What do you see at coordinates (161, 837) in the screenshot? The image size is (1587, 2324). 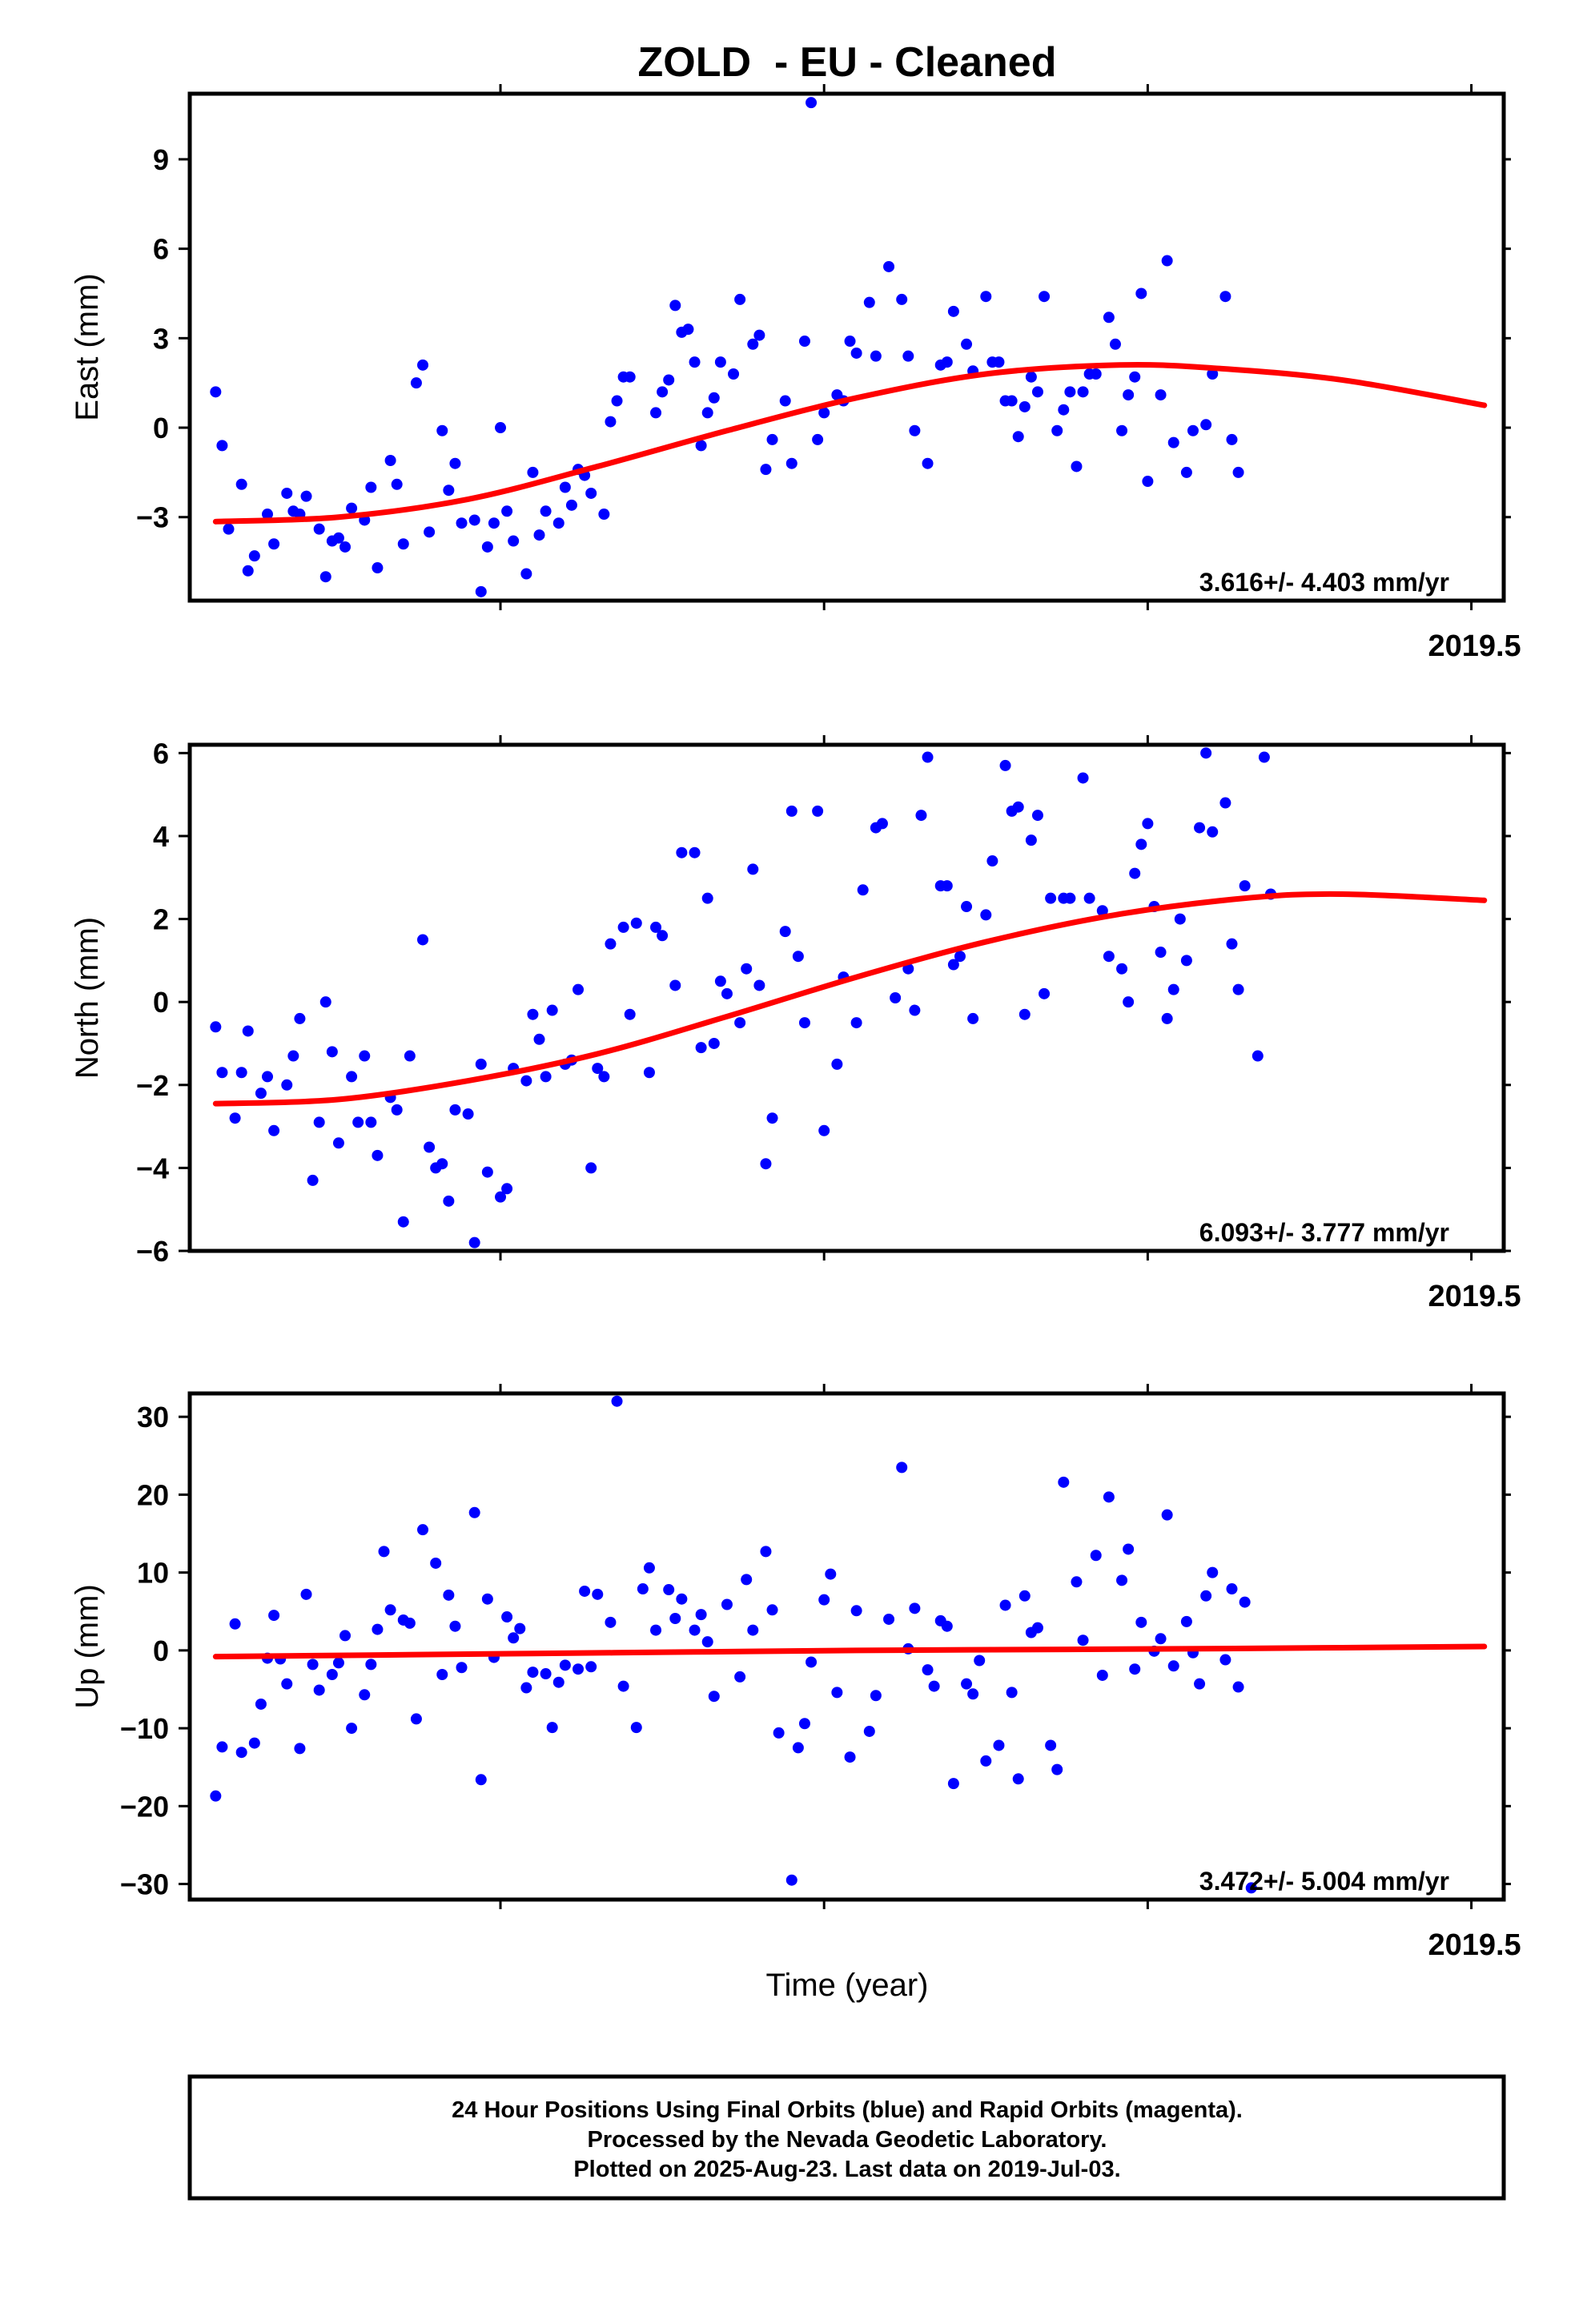 I see `north-y-tick-label: 4` at bounding box center [161, 837].